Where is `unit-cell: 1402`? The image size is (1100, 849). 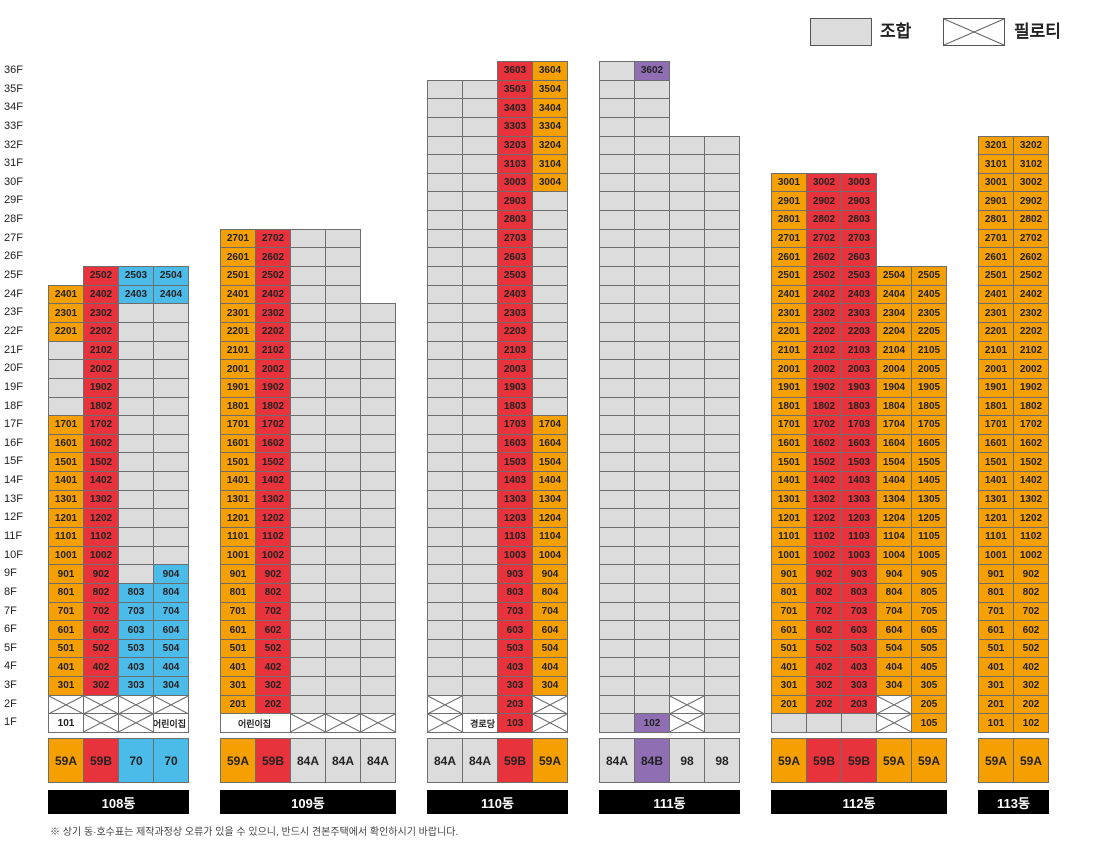
unit-cell: 1402 is located at coordinates (273, 481).